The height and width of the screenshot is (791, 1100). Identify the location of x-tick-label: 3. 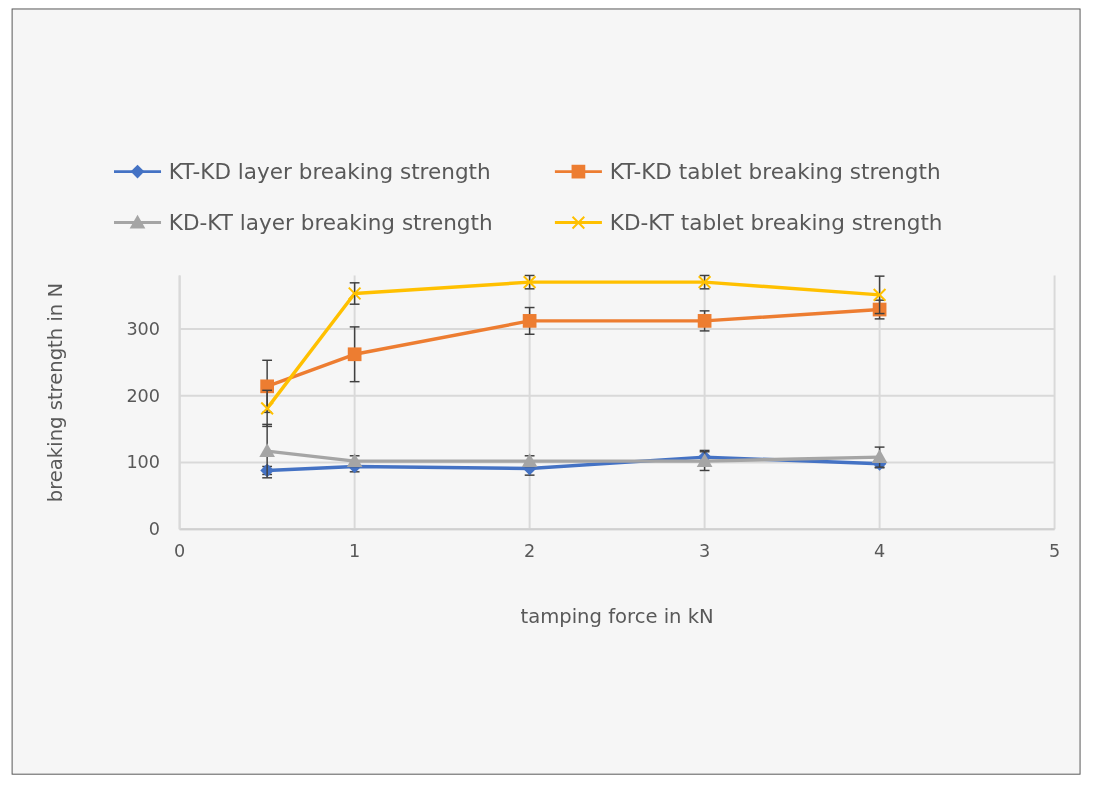
(705, 550).